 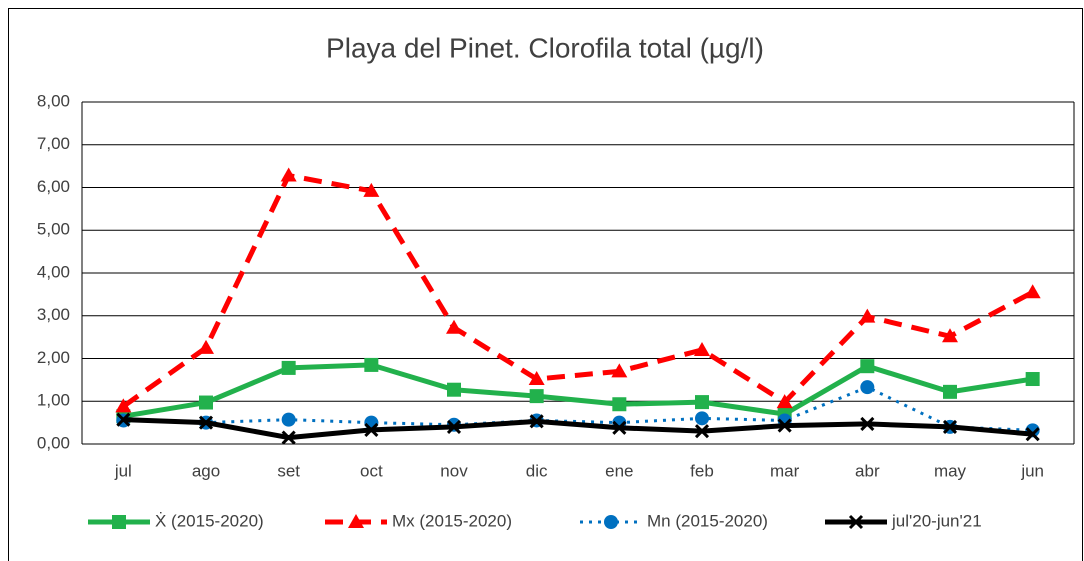 I want to click on x-tick-label: may, so click(x=950, y=470).